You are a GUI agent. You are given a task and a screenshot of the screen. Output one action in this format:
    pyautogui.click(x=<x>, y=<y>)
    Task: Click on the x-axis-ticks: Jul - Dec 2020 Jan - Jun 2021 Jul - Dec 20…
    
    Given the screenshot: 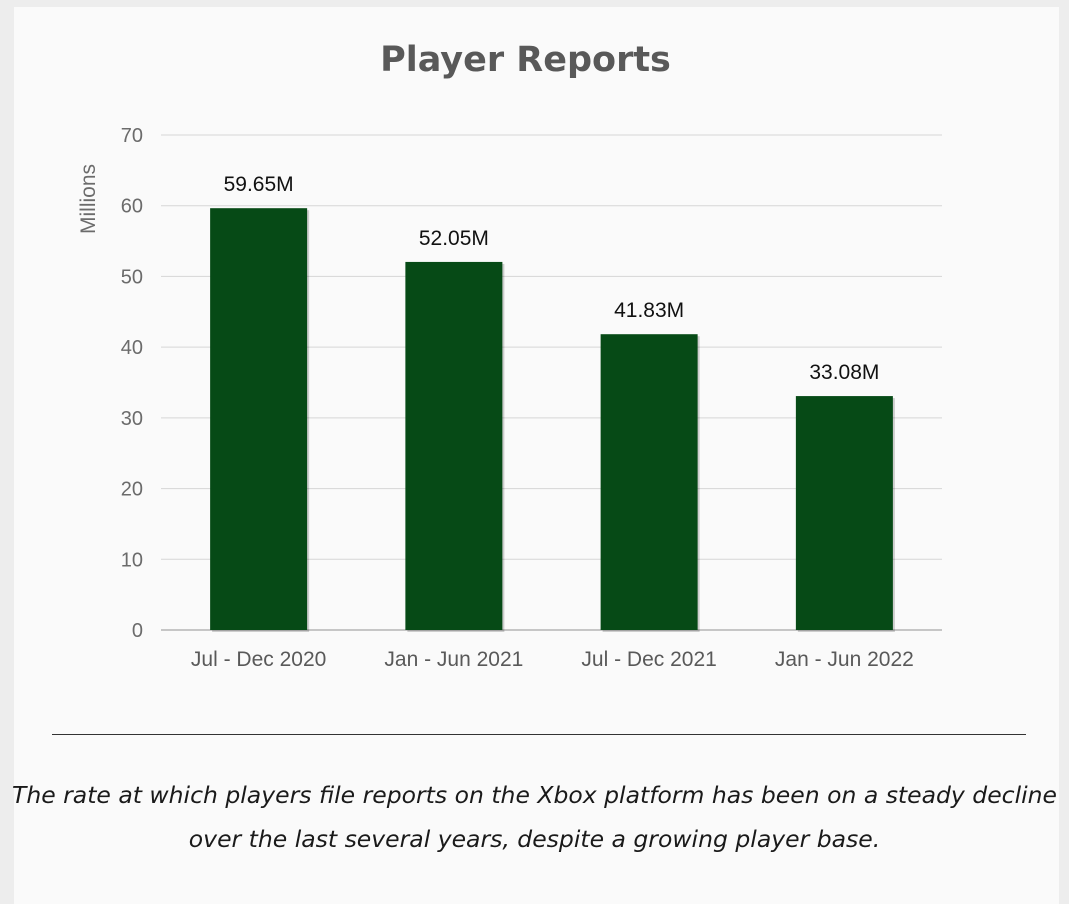 What is the action you would take?
    pyautogui.click(x=552, y=659)
    